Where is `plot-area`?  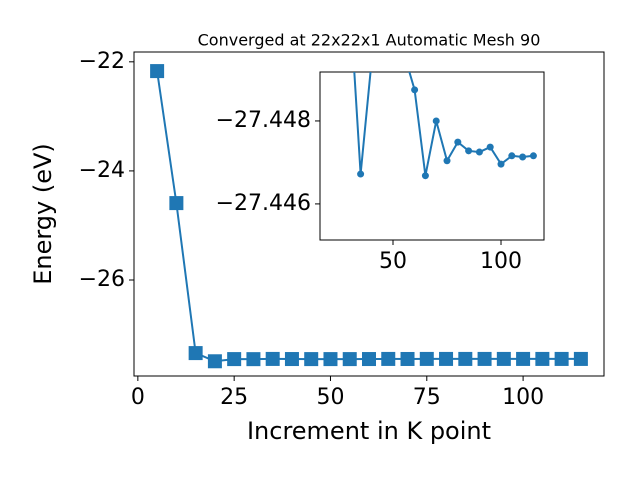 plot-area is located at coordinates (445, 126).